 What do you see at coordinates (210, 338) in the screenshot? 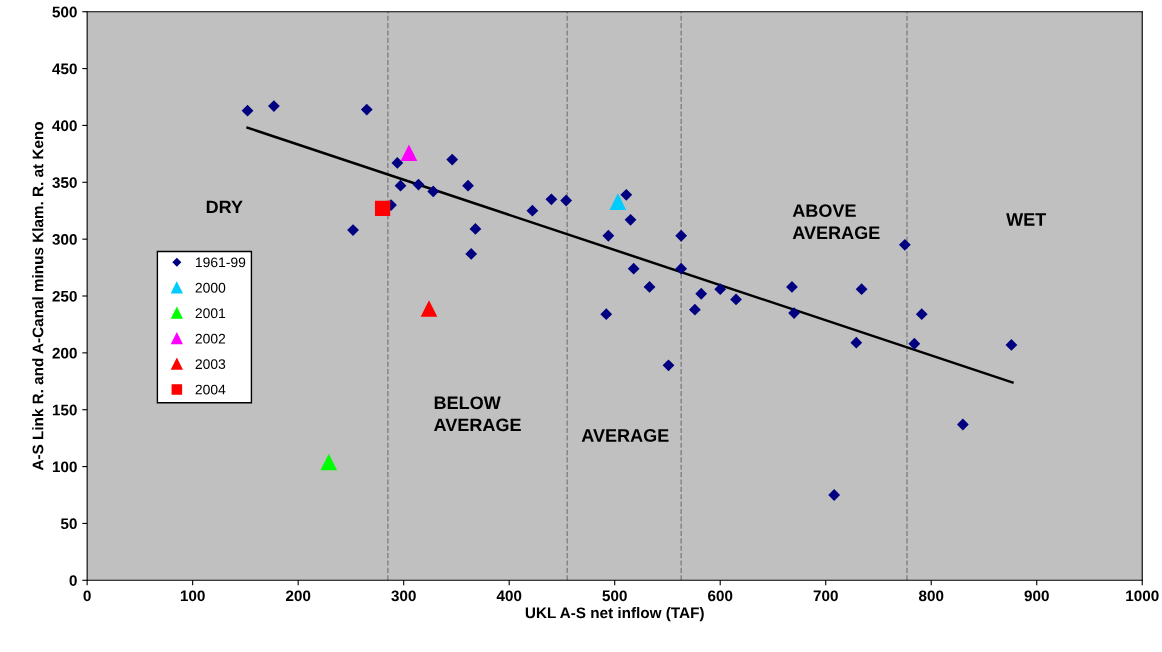
I see `legend-label: 2002` at bounding box center [210, 338].